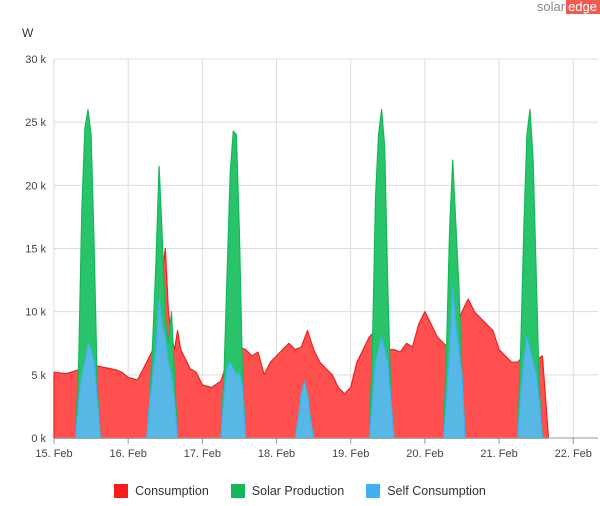  I want to click on legend-item-solar-production: Solar Production, so click(287, 491).